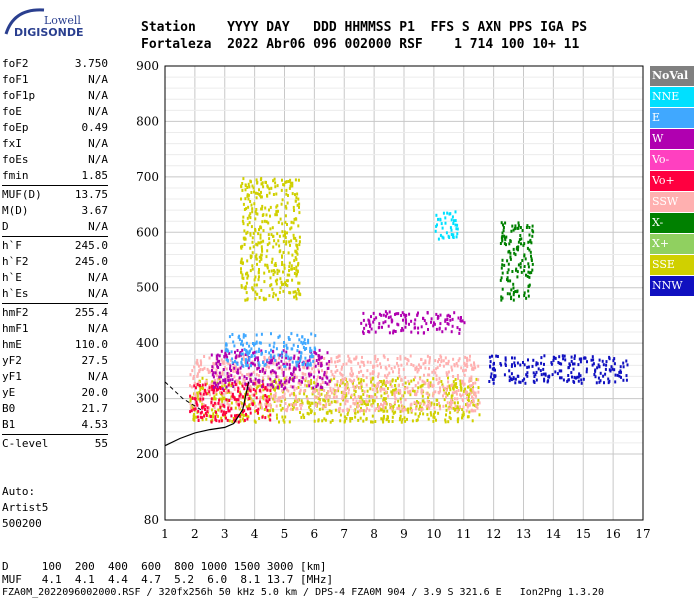 The image size is (700, 600). What do you see at coordinates (12, 111) in the screenshot?
I see `param-key: foE` at bounding box center [12, 111].